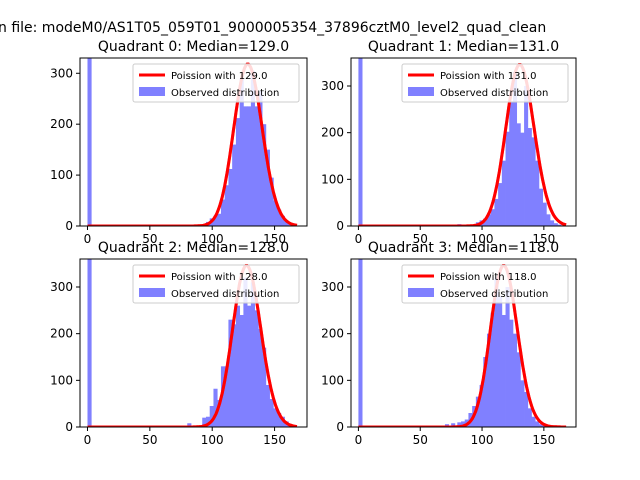  I want to click on panel-title: Quadrant 3: Median=118.0, so click(463, 248).